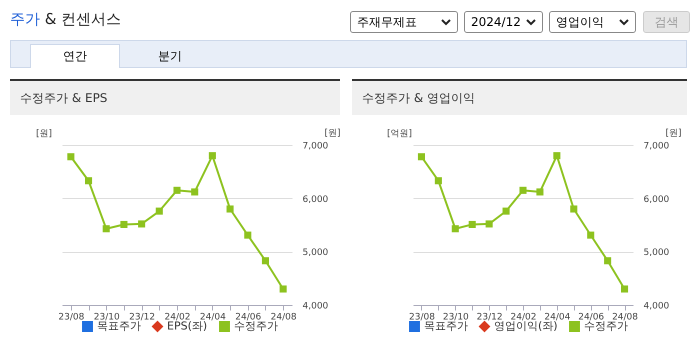 The width and height of the screenshot is (695, 349). What do you see at coordinates (187, 326) in the screenshot?
I see `legend-label: EPS(좌)` at bounding box center [187, 326].